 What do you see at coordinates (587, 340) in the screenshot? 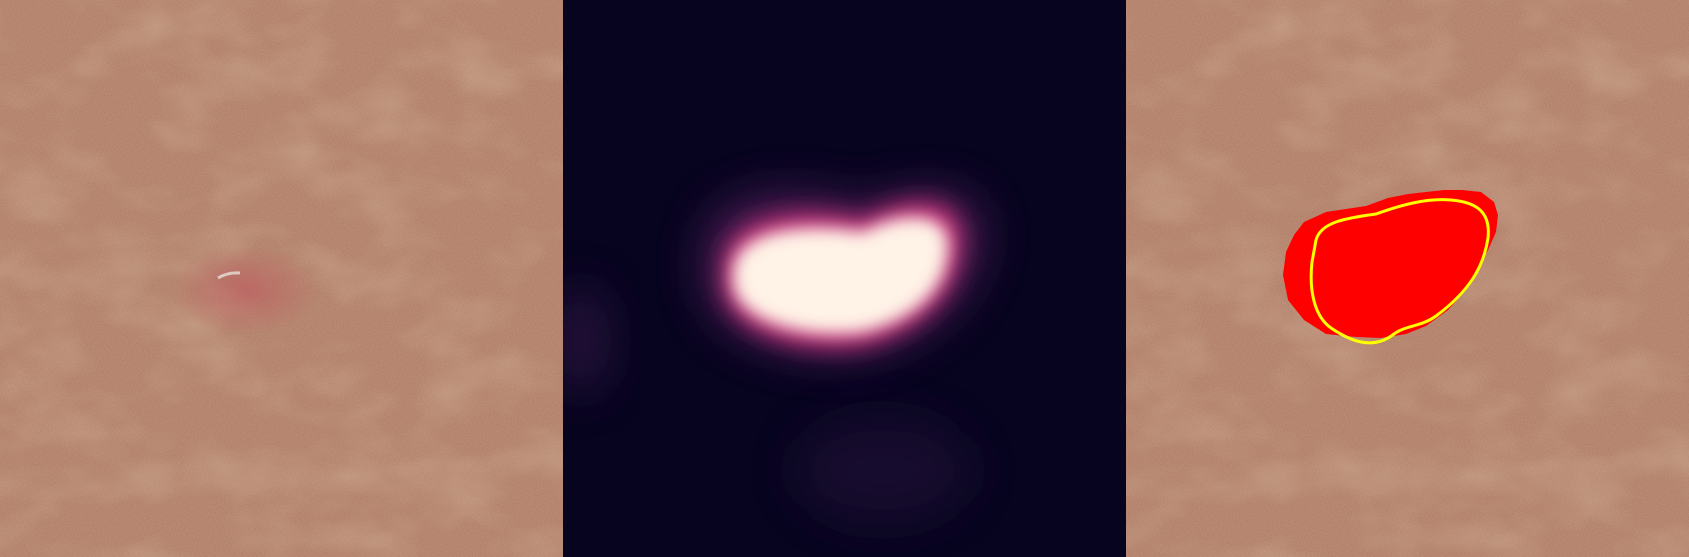
I see `heatmap-faint-left` at bounding box center [587, 340].